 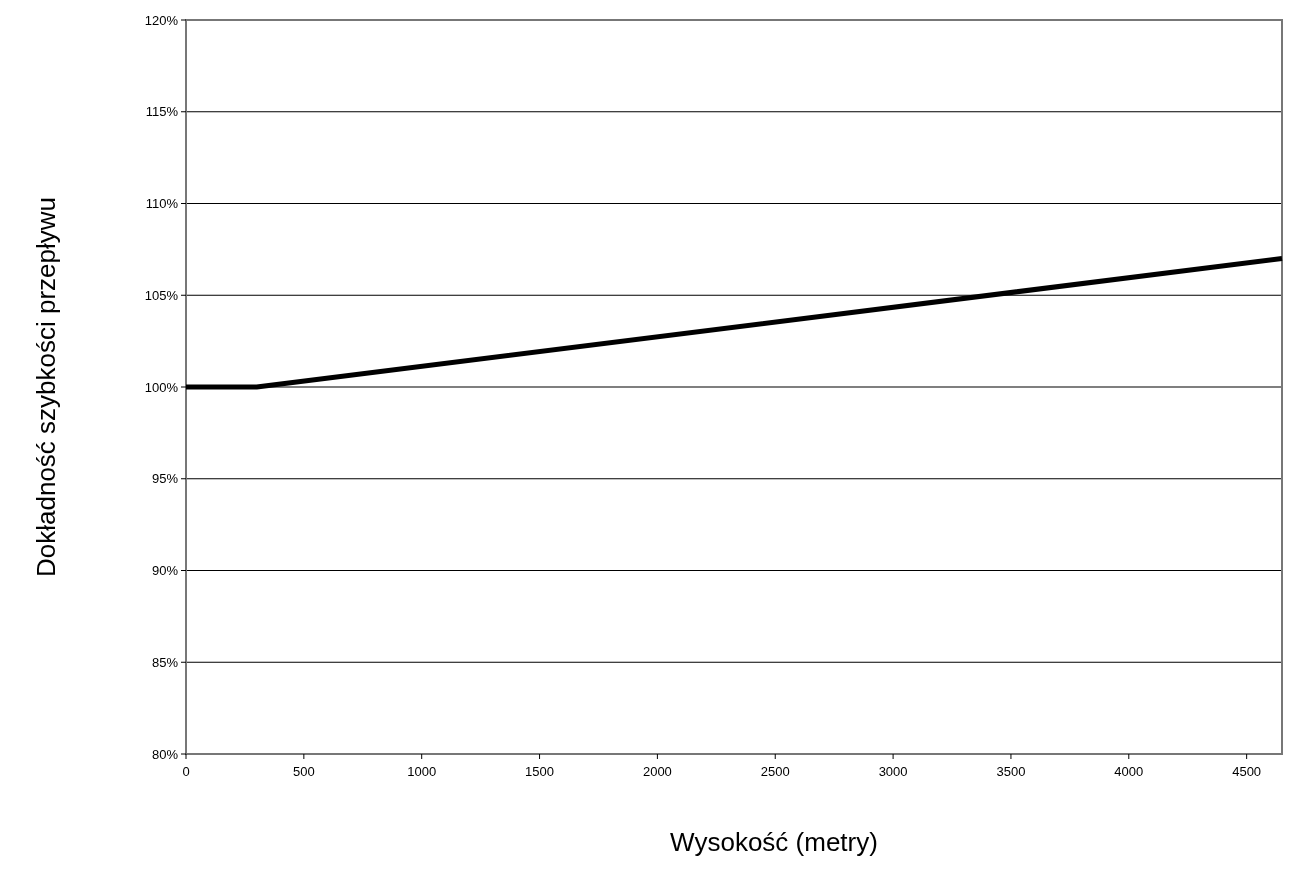 I want to click on x-axis-title: Wysokość (metry), so click(x=774, y=842).